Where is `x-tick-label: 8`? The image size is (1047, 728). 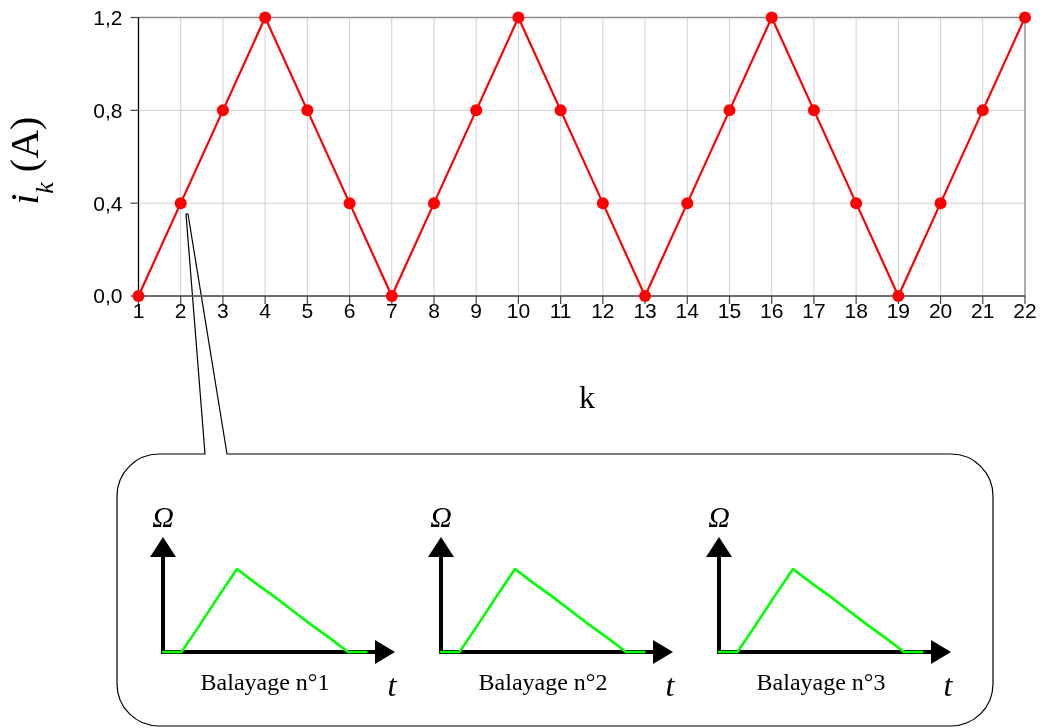
x-tick-label: 8 is located at coordinates (434, 310).